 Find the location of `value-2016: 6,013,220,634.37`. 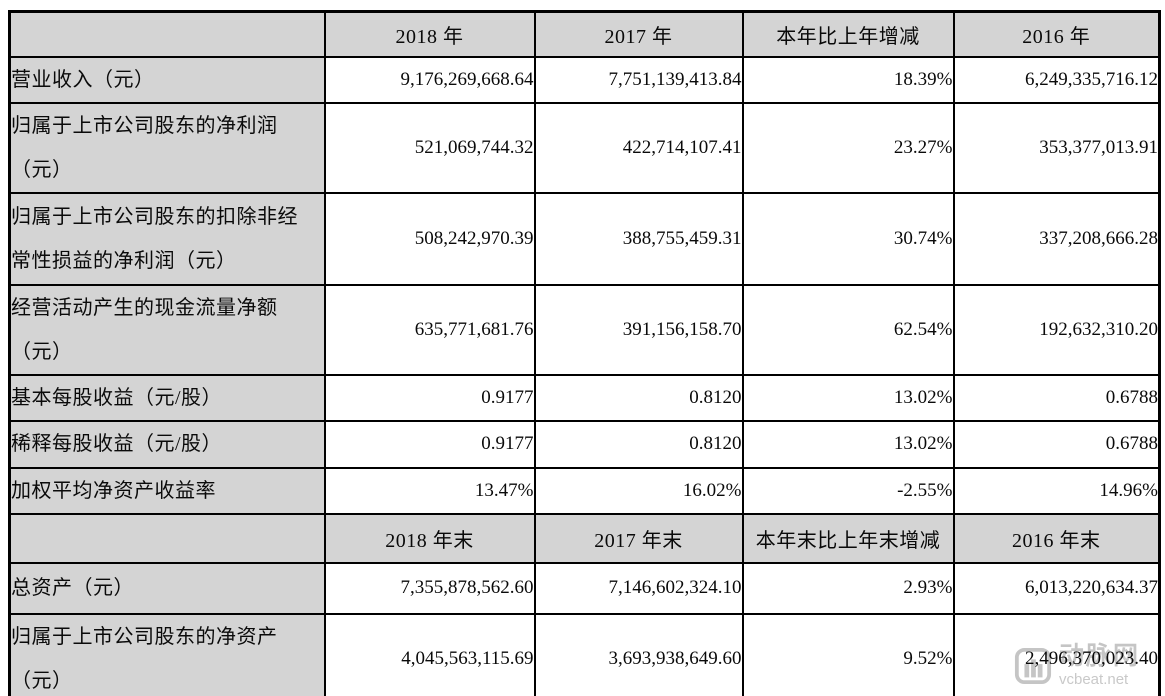

value-2016: 6,013,220,634.37 is located at coordinates (1056, 588).